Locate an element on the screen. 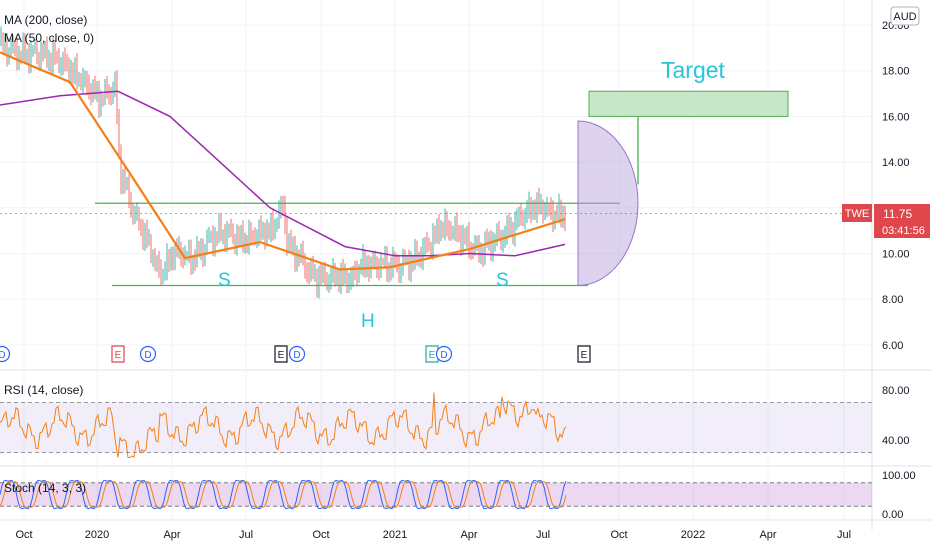 The image size is (932, 550). target-label: Target is located at coordinates (693, 70).